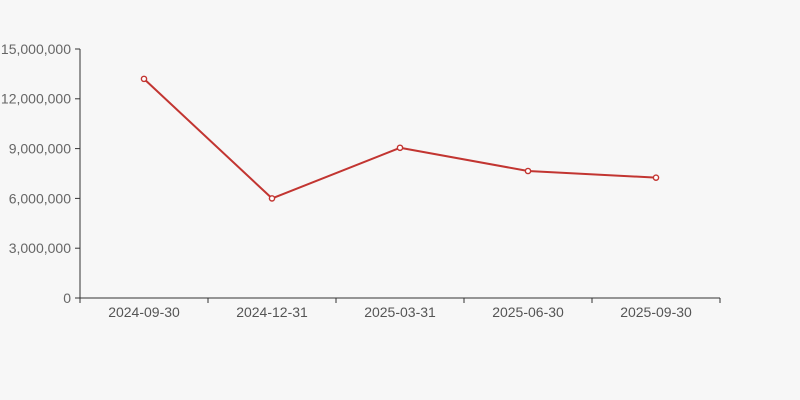  I want to click on x-axis-tick-label: 2024-12-31, so click(272, 312).